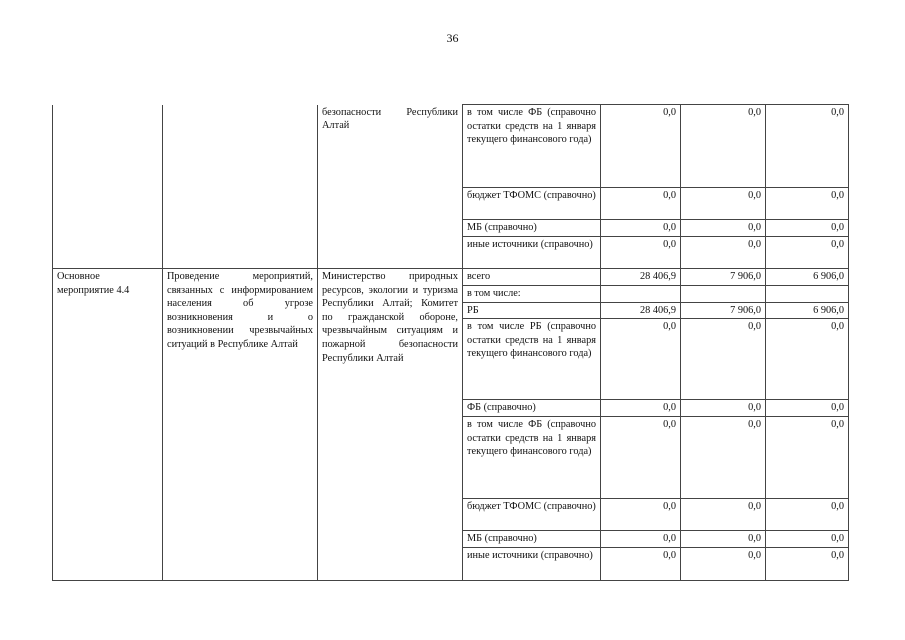 The width and height of the screenshot is (905, 640). I want to click on table-row: РБ 28 406,9 7 906,0 6 906,0, so click(451, 310).